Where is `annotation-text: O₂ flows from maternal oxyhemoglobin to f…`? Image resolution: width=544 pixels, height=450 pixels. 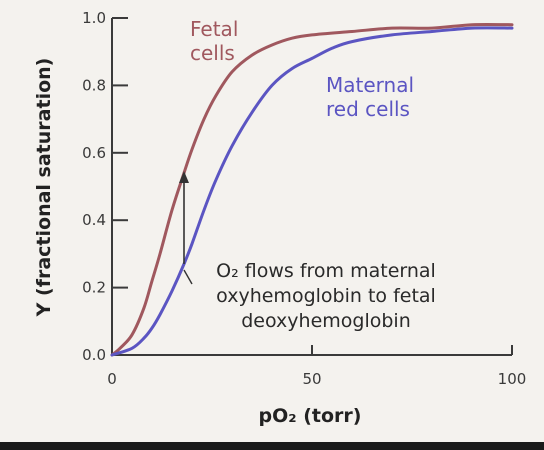
annotation-text: O₂ flows from maternal oxyhemoglobin to f… is located at coordinates (326, 296).